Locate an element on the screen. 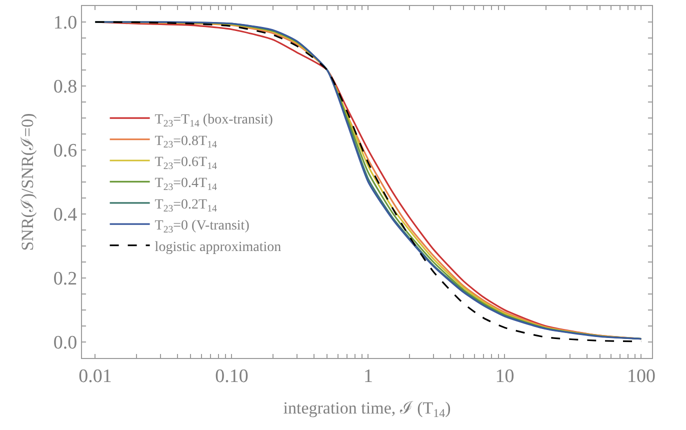 The width and height of the screenshot is (686, 430). legend-label: T$_{23}$=0.4T$_{14}$ is located at coordinates (186, 185).